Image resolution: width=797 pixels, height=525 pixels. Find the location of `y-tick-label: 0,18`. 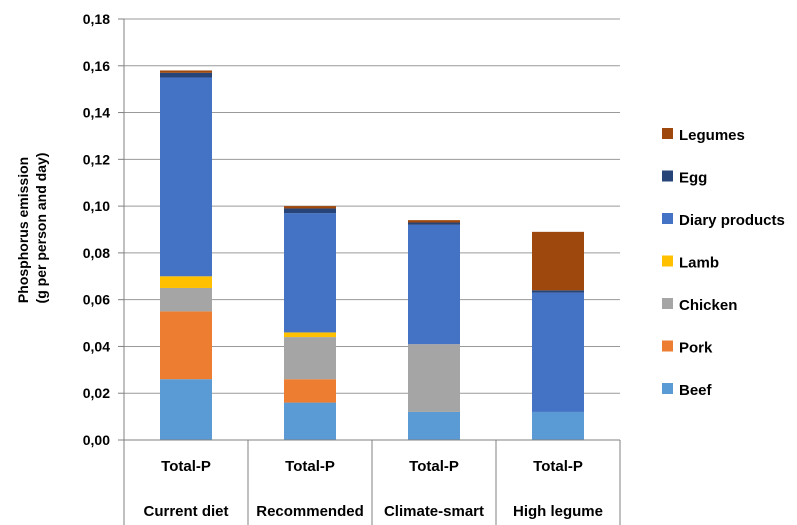

y-tick-label: 0,18 is located at coordinates (96, 19).